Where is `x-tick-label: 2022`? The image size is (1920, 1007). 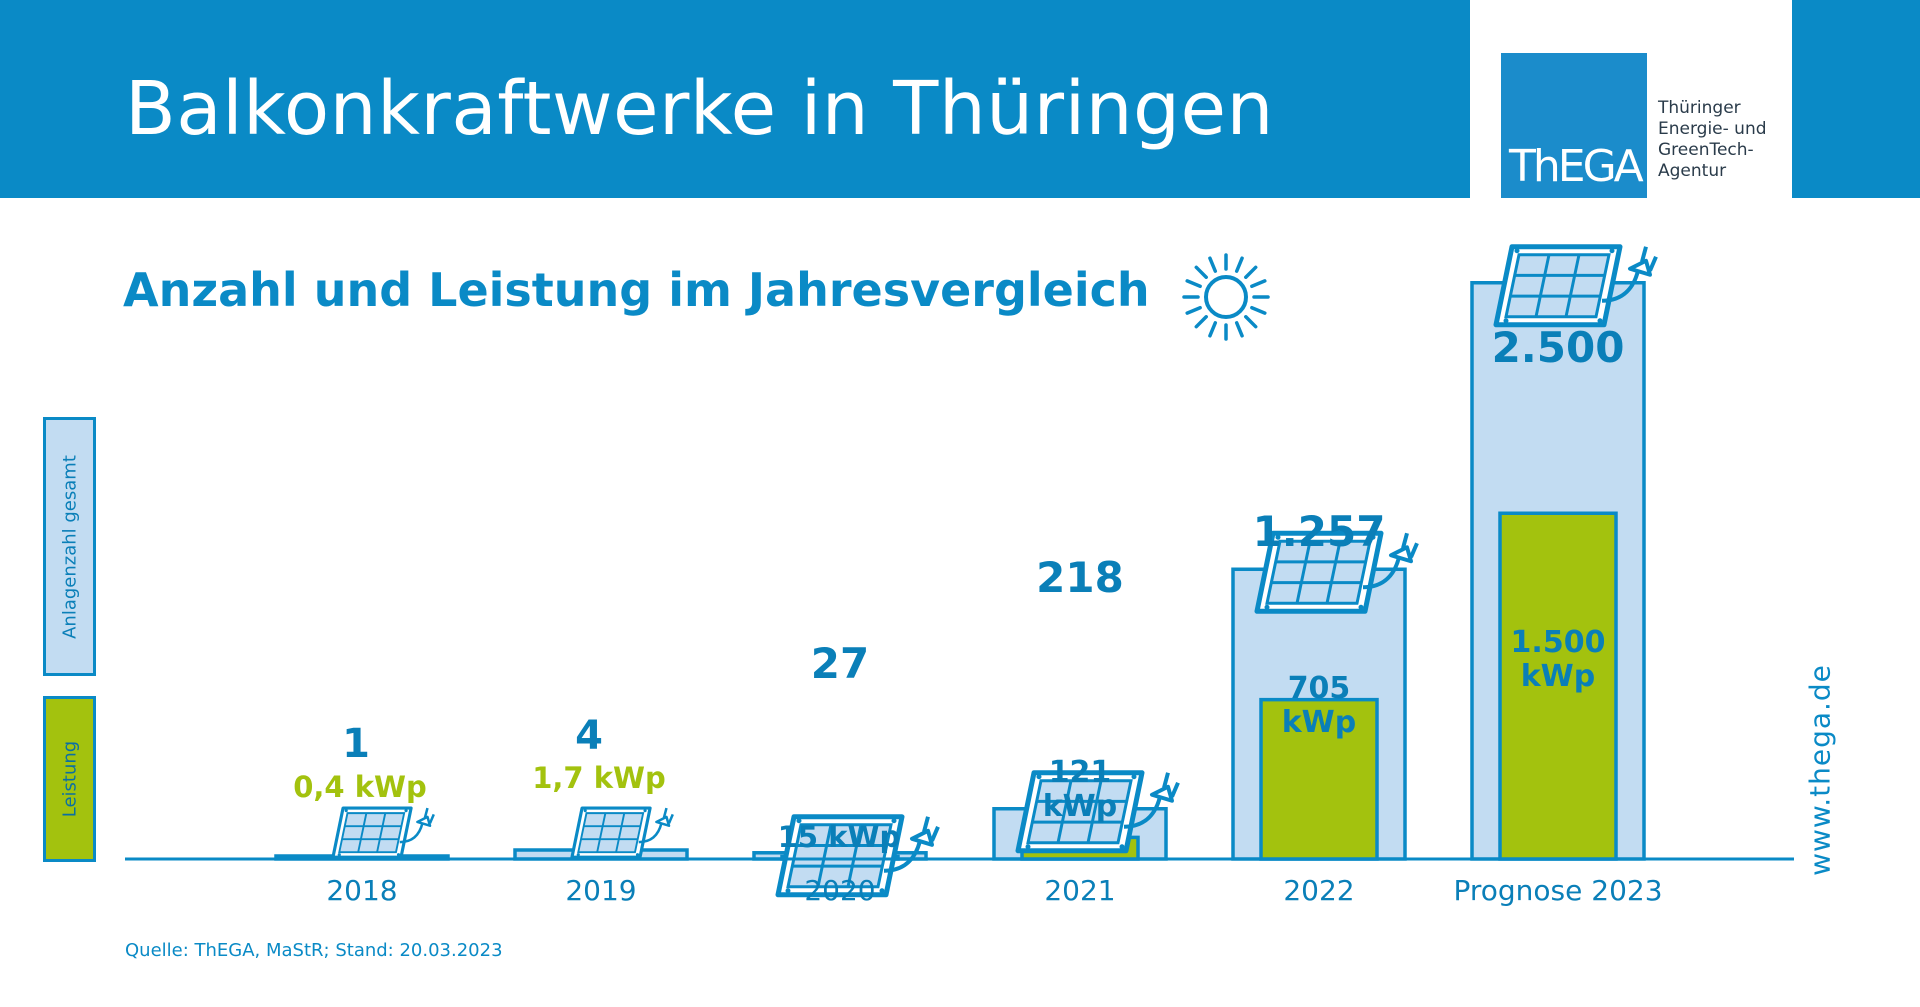 x-tick-label: 2022 is located at coordinates (1318, 890).